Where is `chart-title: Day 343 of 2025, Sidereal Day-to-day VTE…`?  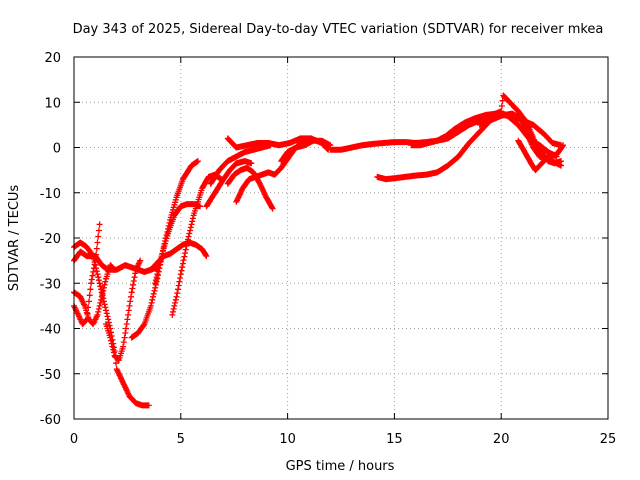 chart-title: Day 343 of 2025, Sidereal Day-to-day VTE… is located at coordinates (338, 29).